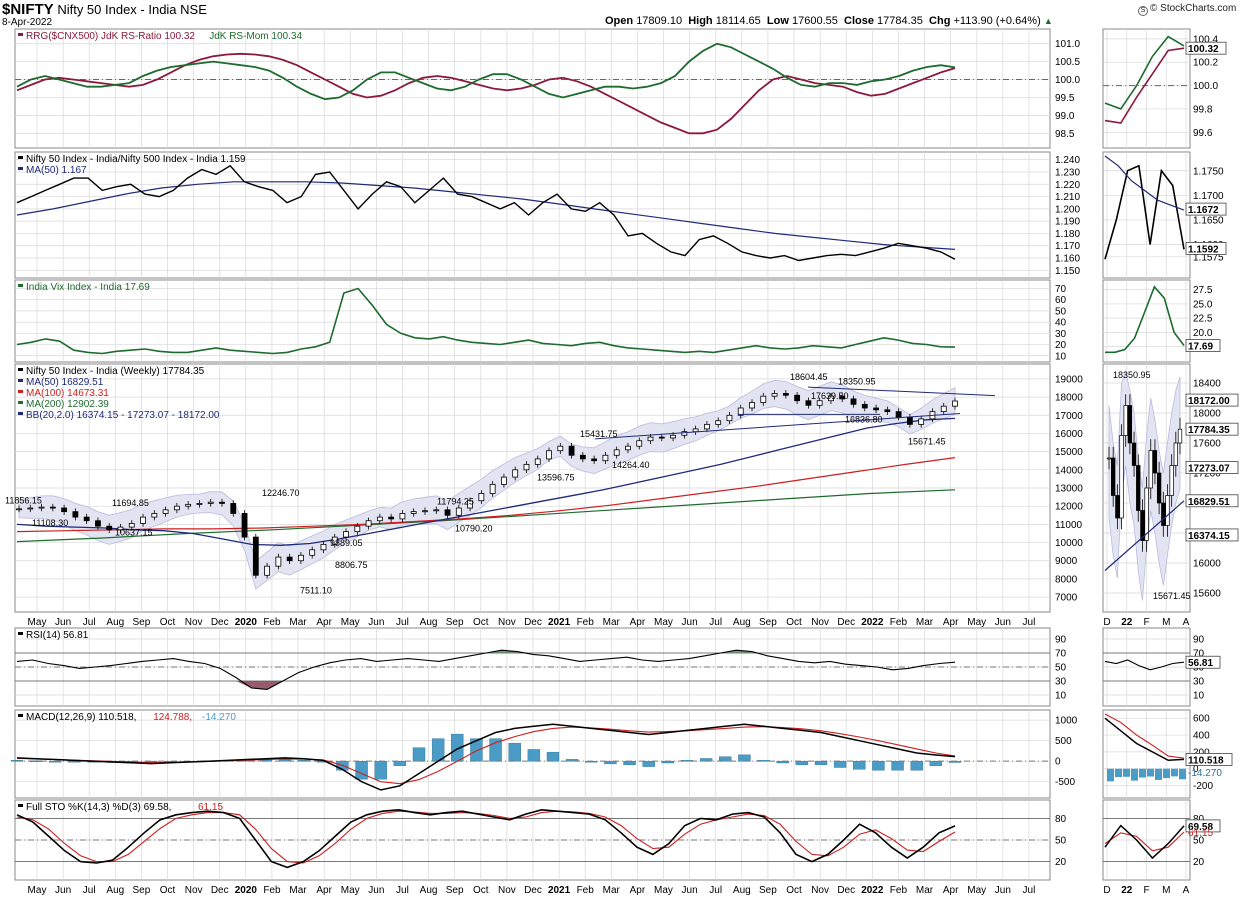  I want to click on x-tick-label: Feb, so click(899, 622).